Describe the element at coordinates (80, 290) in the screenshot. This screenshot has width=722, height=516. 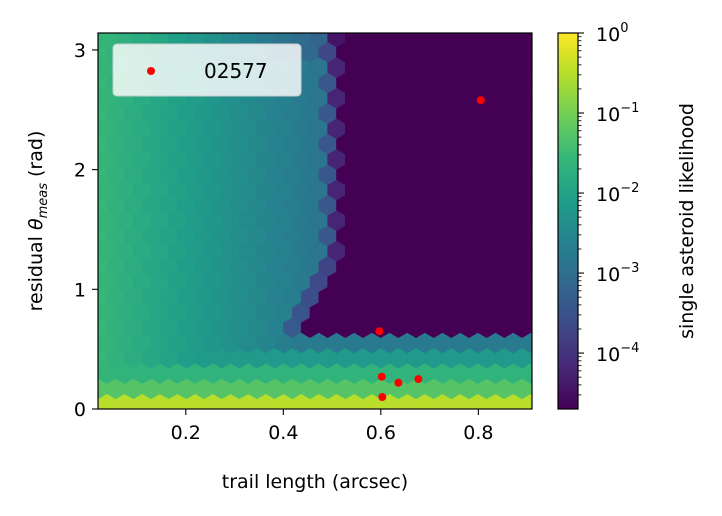
I see `y-tick-label: 1` at that location.